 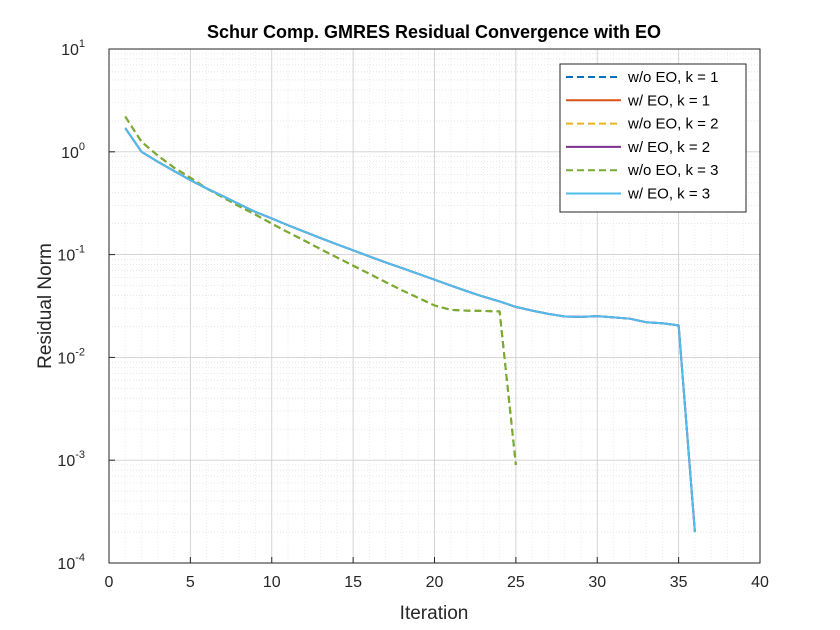 I want to click on legend-label-5: w/o EO, k = 3, so click(x=672, y=170).